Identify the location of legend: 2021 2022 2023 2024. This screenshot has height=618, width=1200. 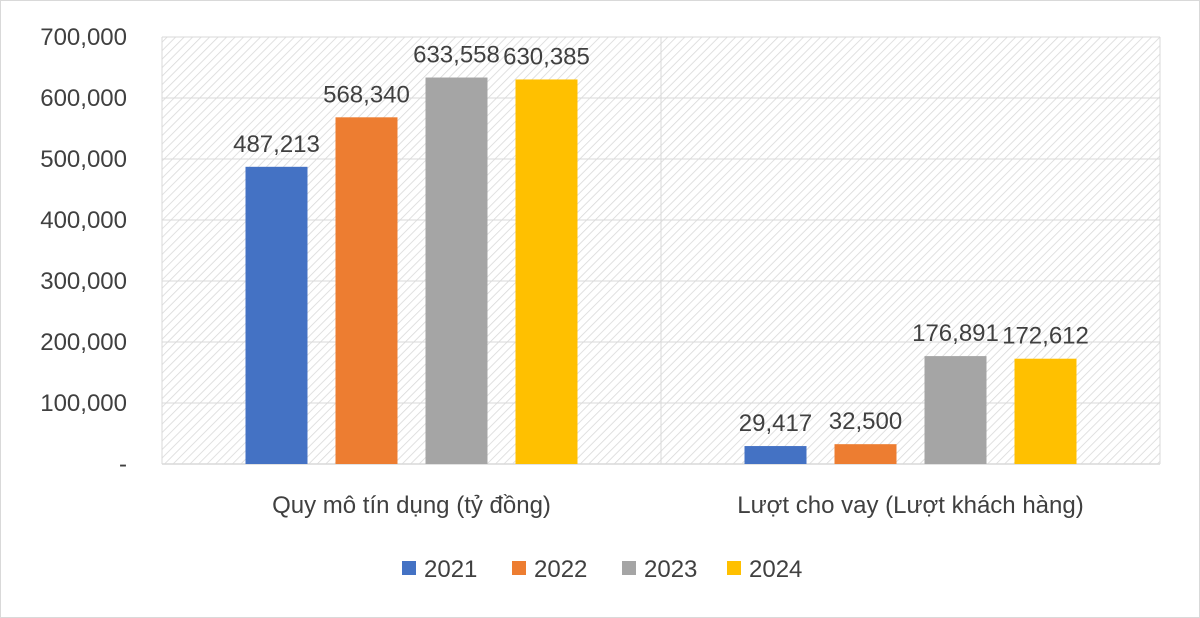
(602, 569).